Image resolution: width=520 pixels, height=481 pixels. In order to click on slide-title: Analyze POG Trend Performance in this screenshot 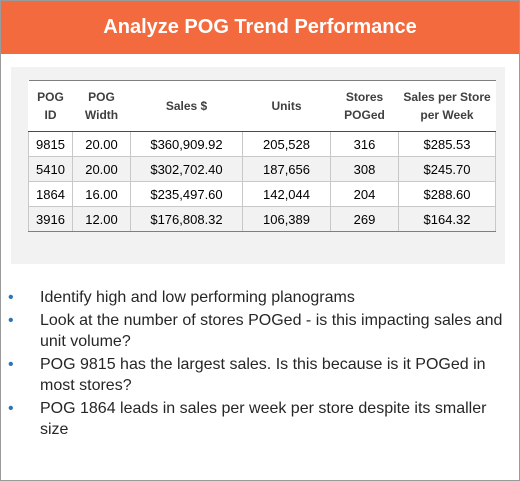, I will do `click(260, 27)`.